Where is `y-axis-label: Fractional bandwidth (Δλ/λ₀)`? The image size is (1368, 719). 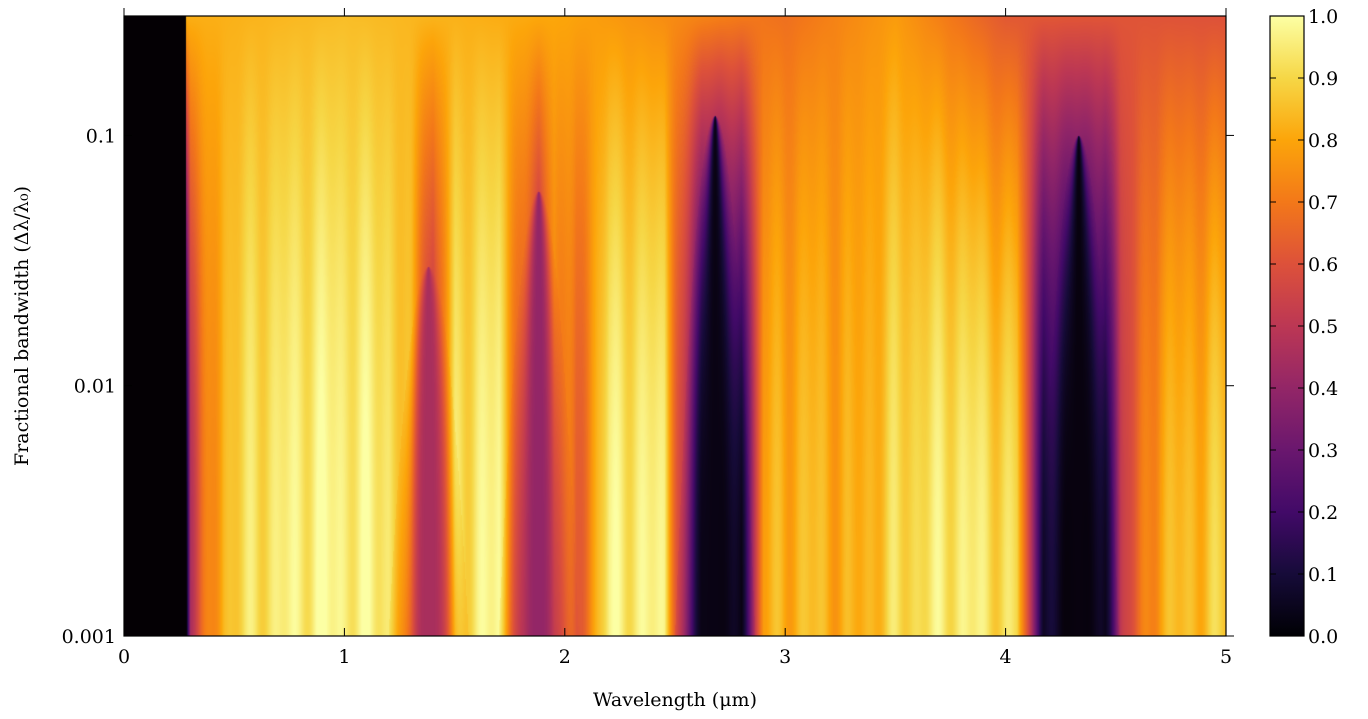 y-axis-label: Fractional bandwidth (Δλ/λ₀) is located at coordinates (22, 326).